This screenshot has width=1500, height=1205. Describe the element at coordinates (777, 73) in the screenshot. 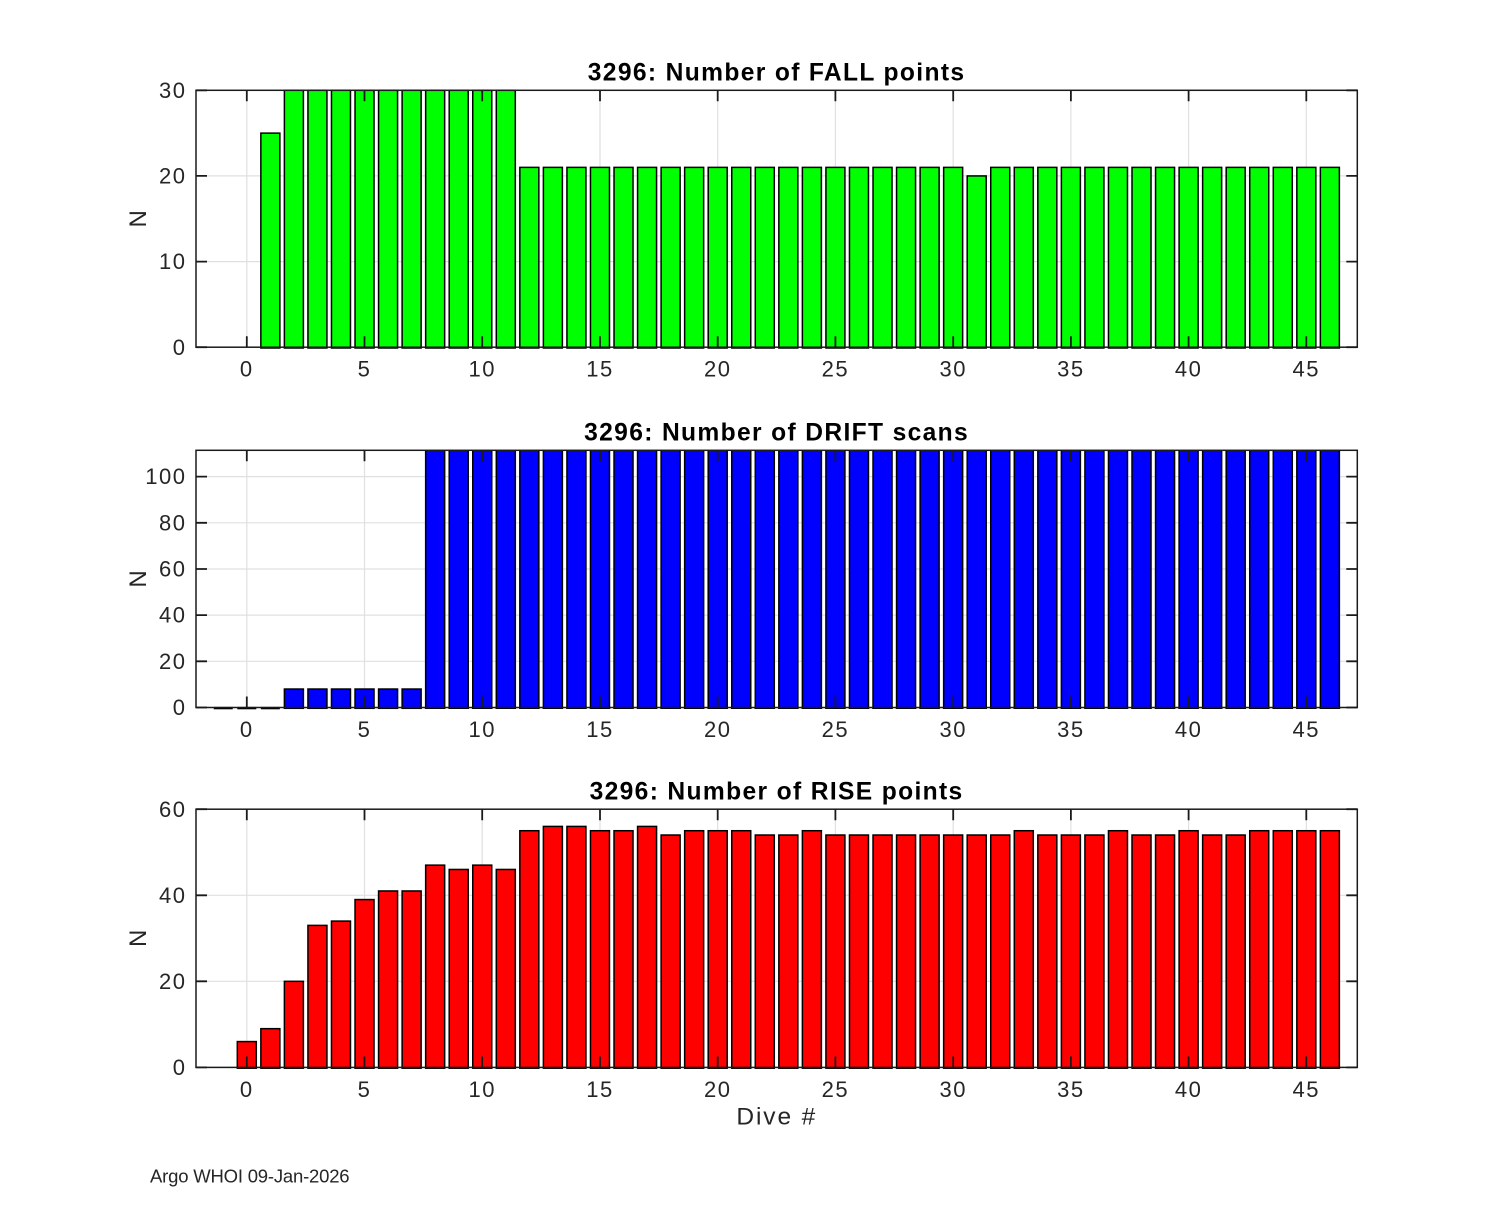

I see `svg-text: 3296: Number of FALL points` at that location.